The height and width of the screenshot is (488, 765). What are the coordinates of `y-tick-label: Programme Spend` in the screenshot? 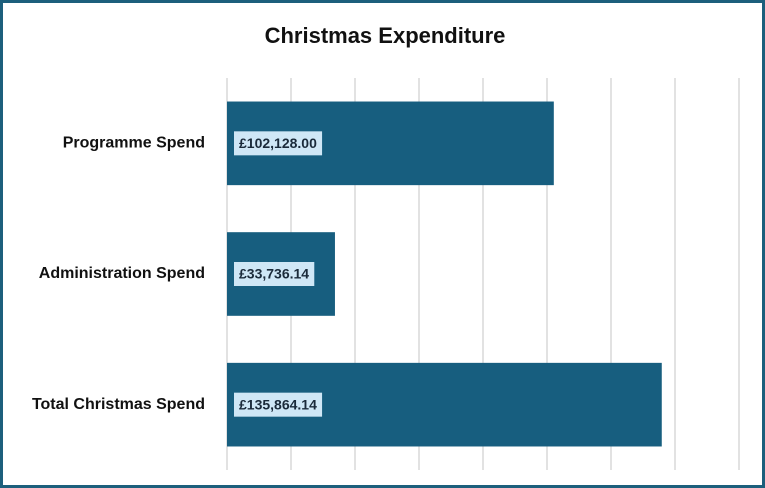 It's located at (134, 143).